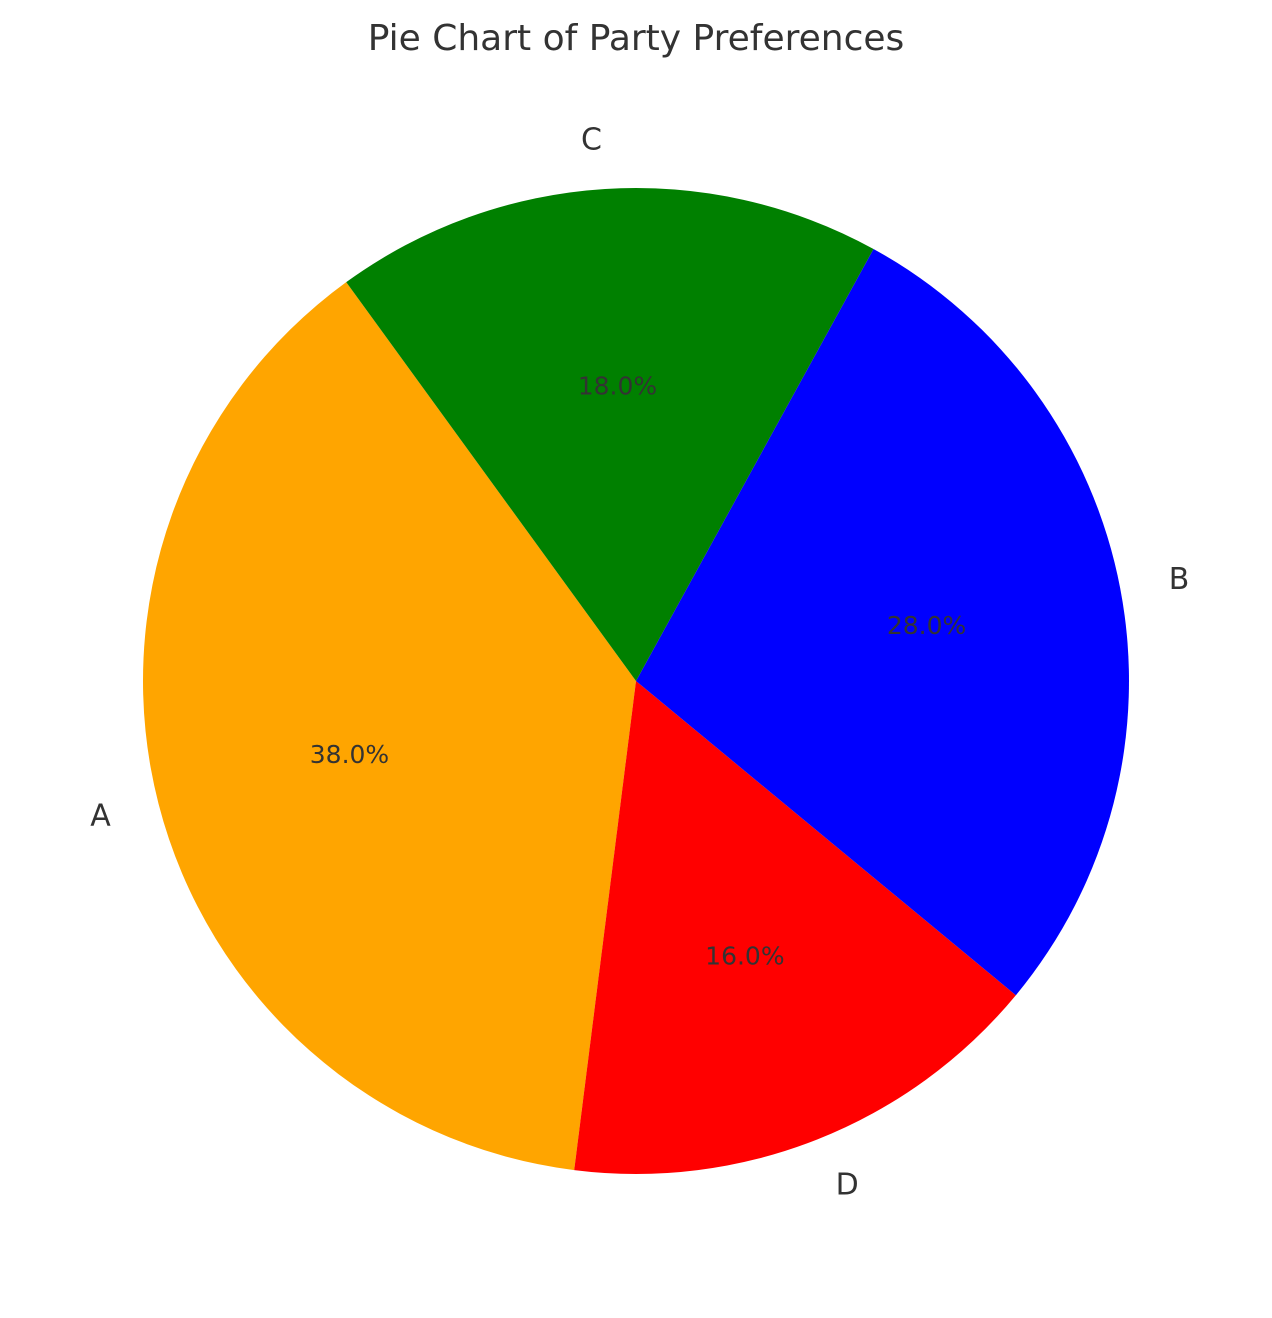 Image resolution: width=1272 pixels, height=1318 pixels. Describe the element at coordinates (591, 139) in the screenshot. I see `slice-label-c: C` at that location.